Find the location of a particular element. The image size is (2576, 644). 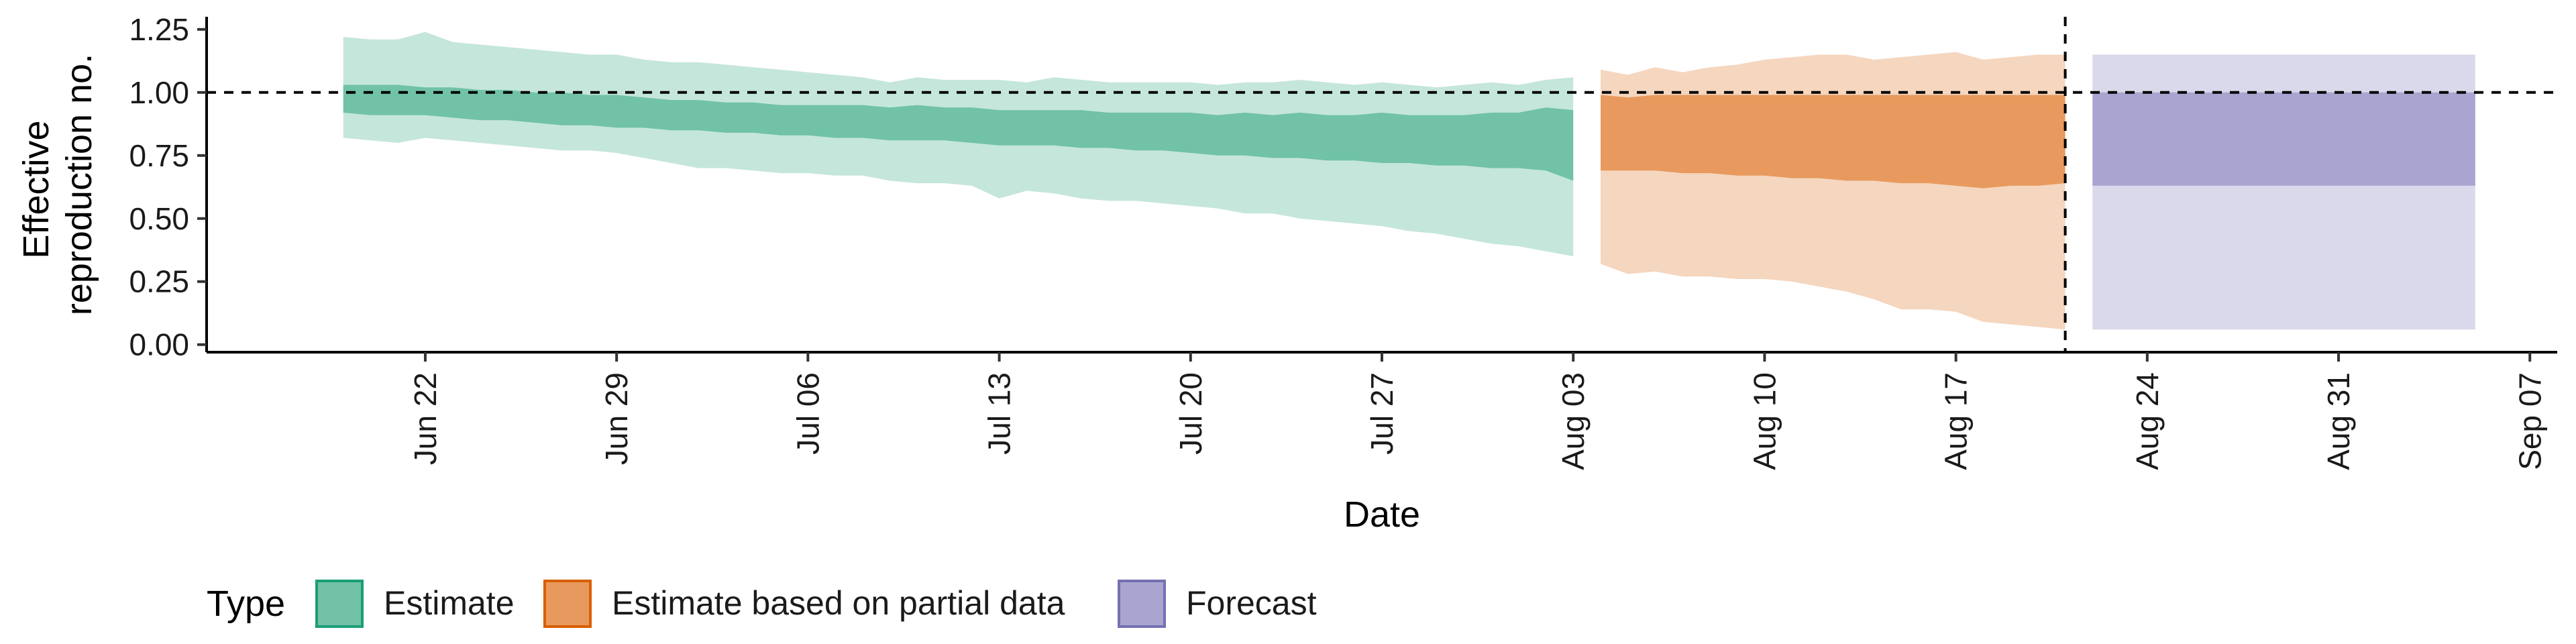

legend-key-estimate is located at coordinates (339, 604).